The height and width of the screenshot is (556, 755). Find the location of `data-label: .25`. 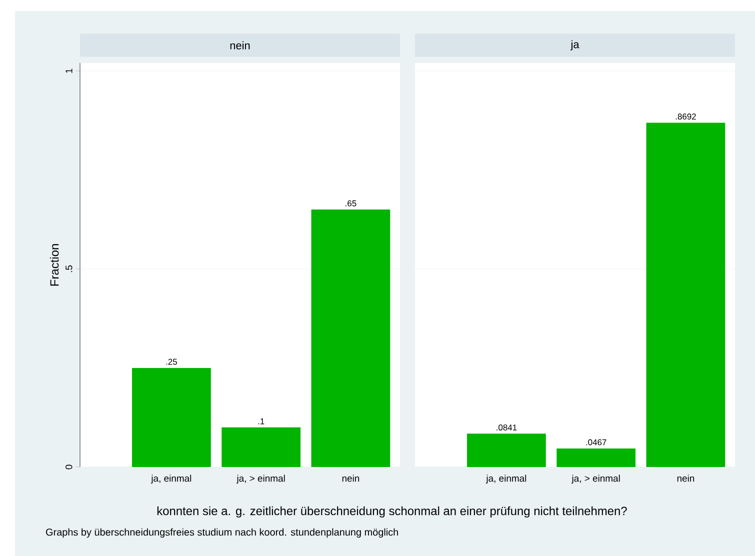

data-label: .25 is located at coordinates (171, 361).